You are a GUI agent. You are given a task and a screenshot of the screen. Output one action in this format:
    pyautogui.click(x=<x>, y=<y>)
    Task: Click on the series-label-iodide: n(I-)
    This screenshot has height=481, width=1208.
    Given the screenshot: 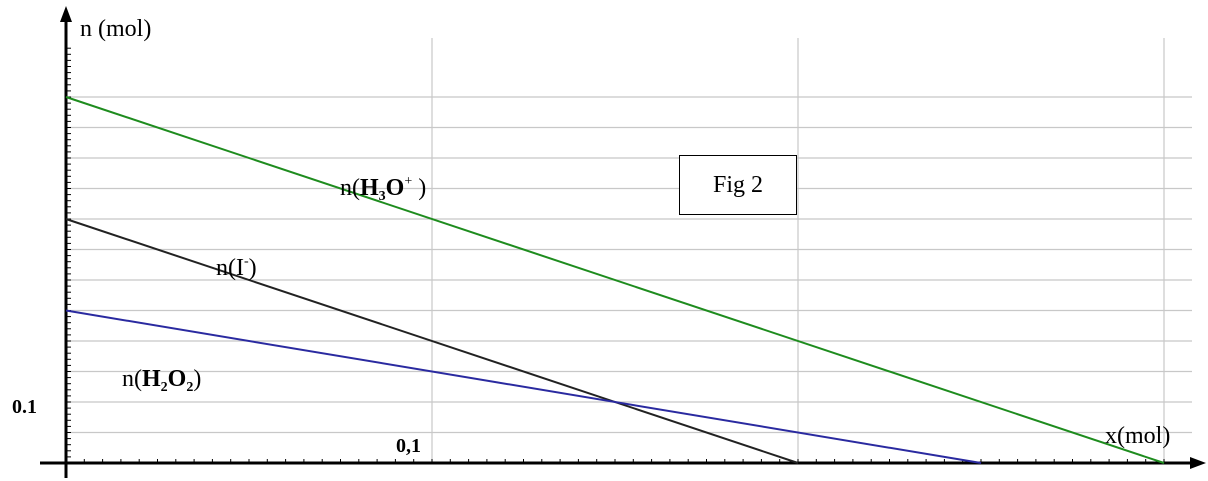 What is the action you would take?
    pyautogui.click(x=236, y=267)
    